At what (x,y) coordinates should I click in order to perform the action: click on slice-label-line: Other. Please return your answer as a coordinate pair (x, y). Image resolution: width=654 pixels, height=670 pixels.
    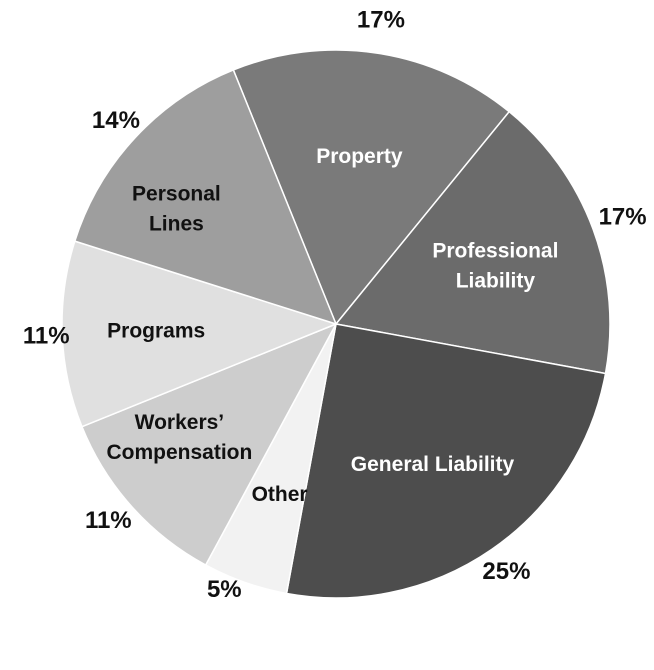
    Looking at the image, I should click on (280, 494).